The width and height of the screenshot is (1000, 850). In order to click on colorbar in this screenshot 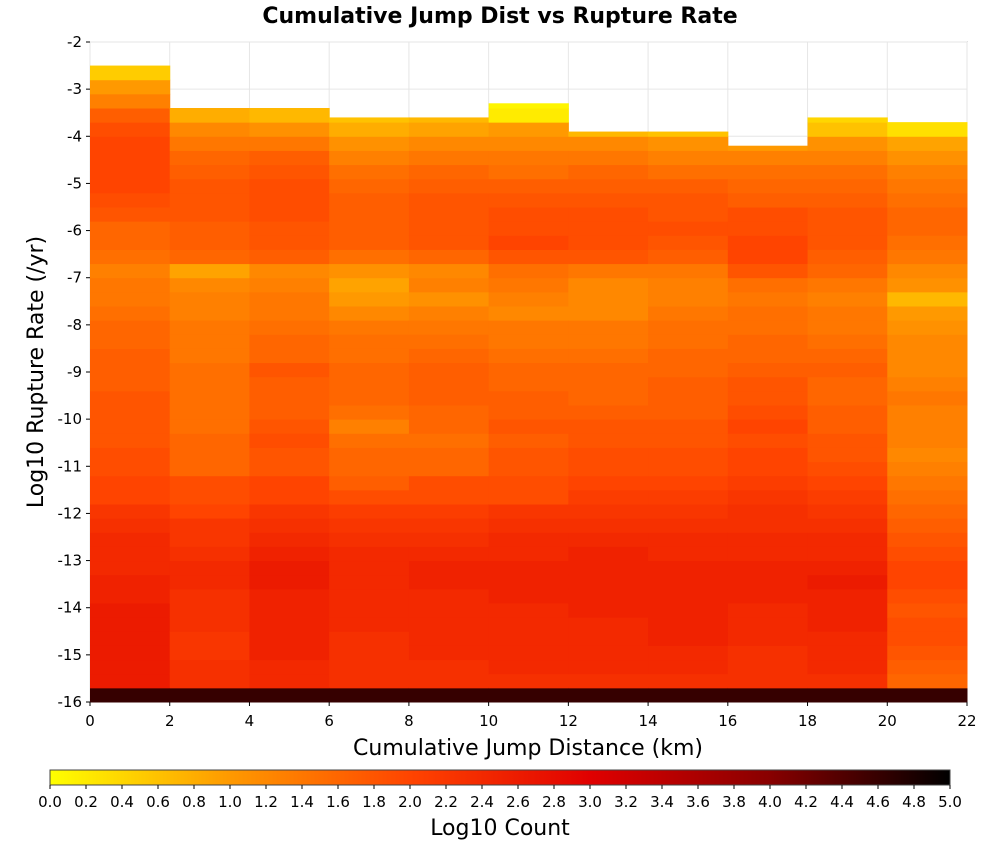, I will do `click(500, 777)`.